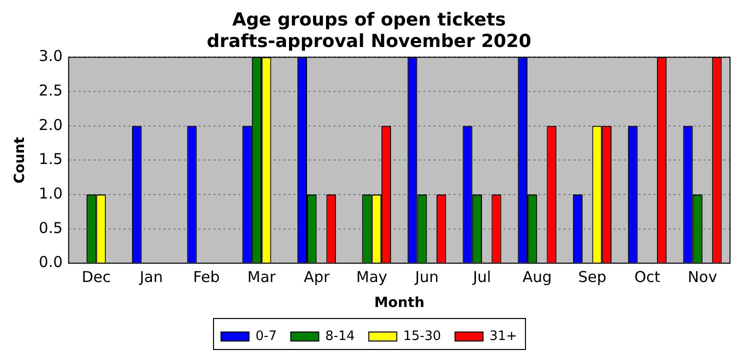 Image resolution: width=746 pixels, height=361 pixels. I want to click on x-tick-label: Jul, so click(482, 277).